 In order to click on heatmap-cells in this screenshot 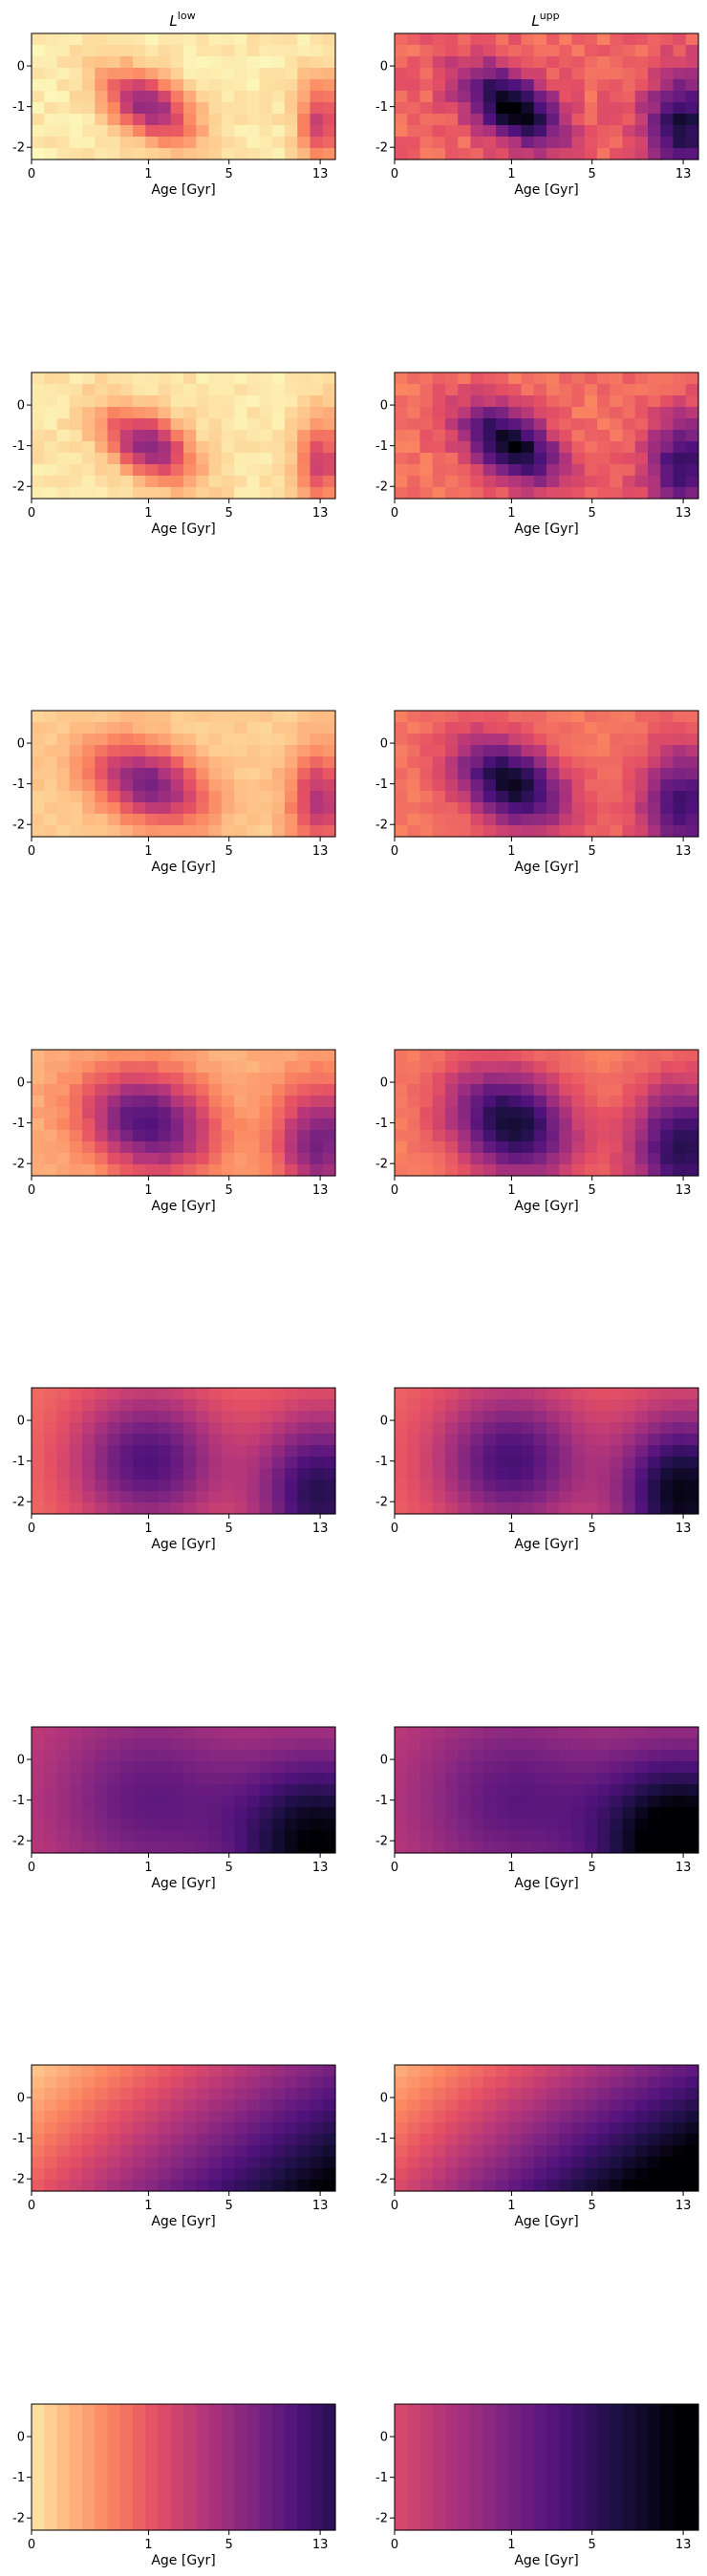, I will do `click(547, 1451)`.